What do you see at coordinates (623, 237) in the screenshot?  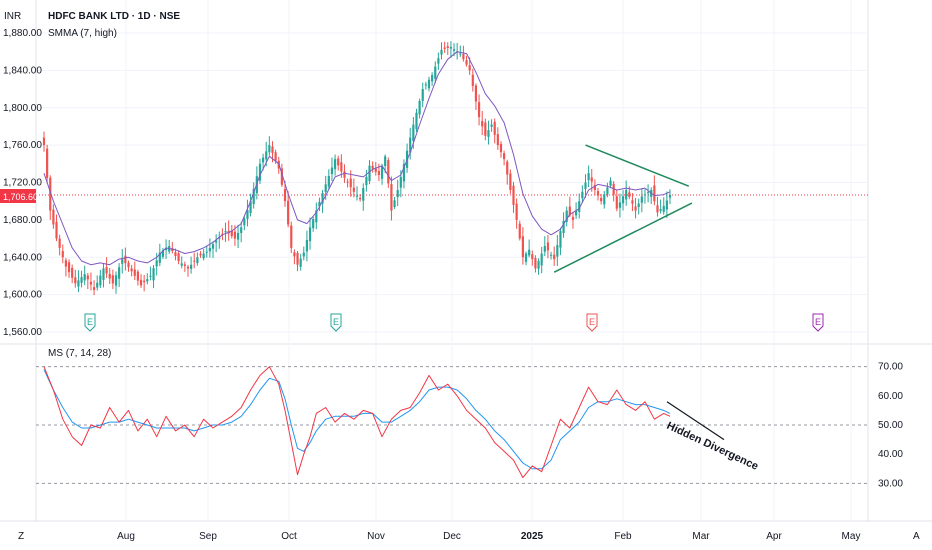 I see `triangle-lower-trendline` at bounding box center [623, 237].